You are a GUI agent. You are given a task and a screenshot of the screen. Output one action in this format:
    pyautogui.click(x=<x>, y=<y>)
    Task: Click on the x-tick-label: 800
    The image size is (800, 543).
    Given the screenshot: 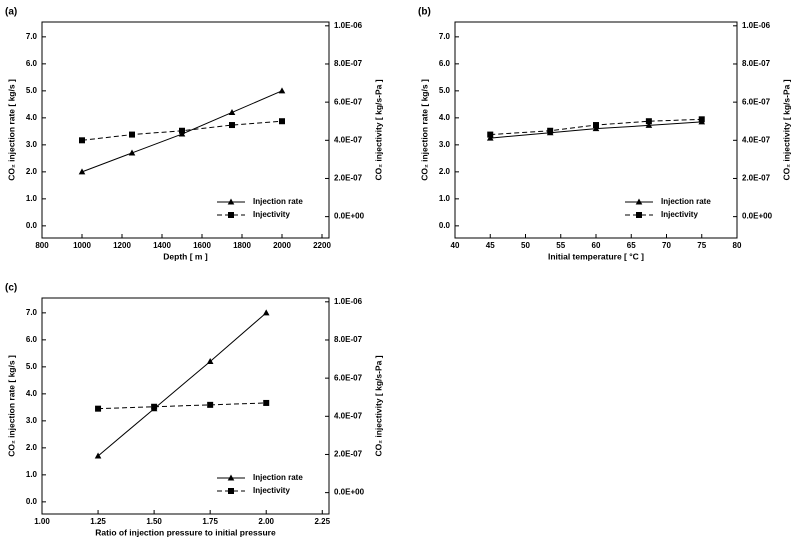 What is the action you would take?
    pyautogui.click(x=42, y=245)
    